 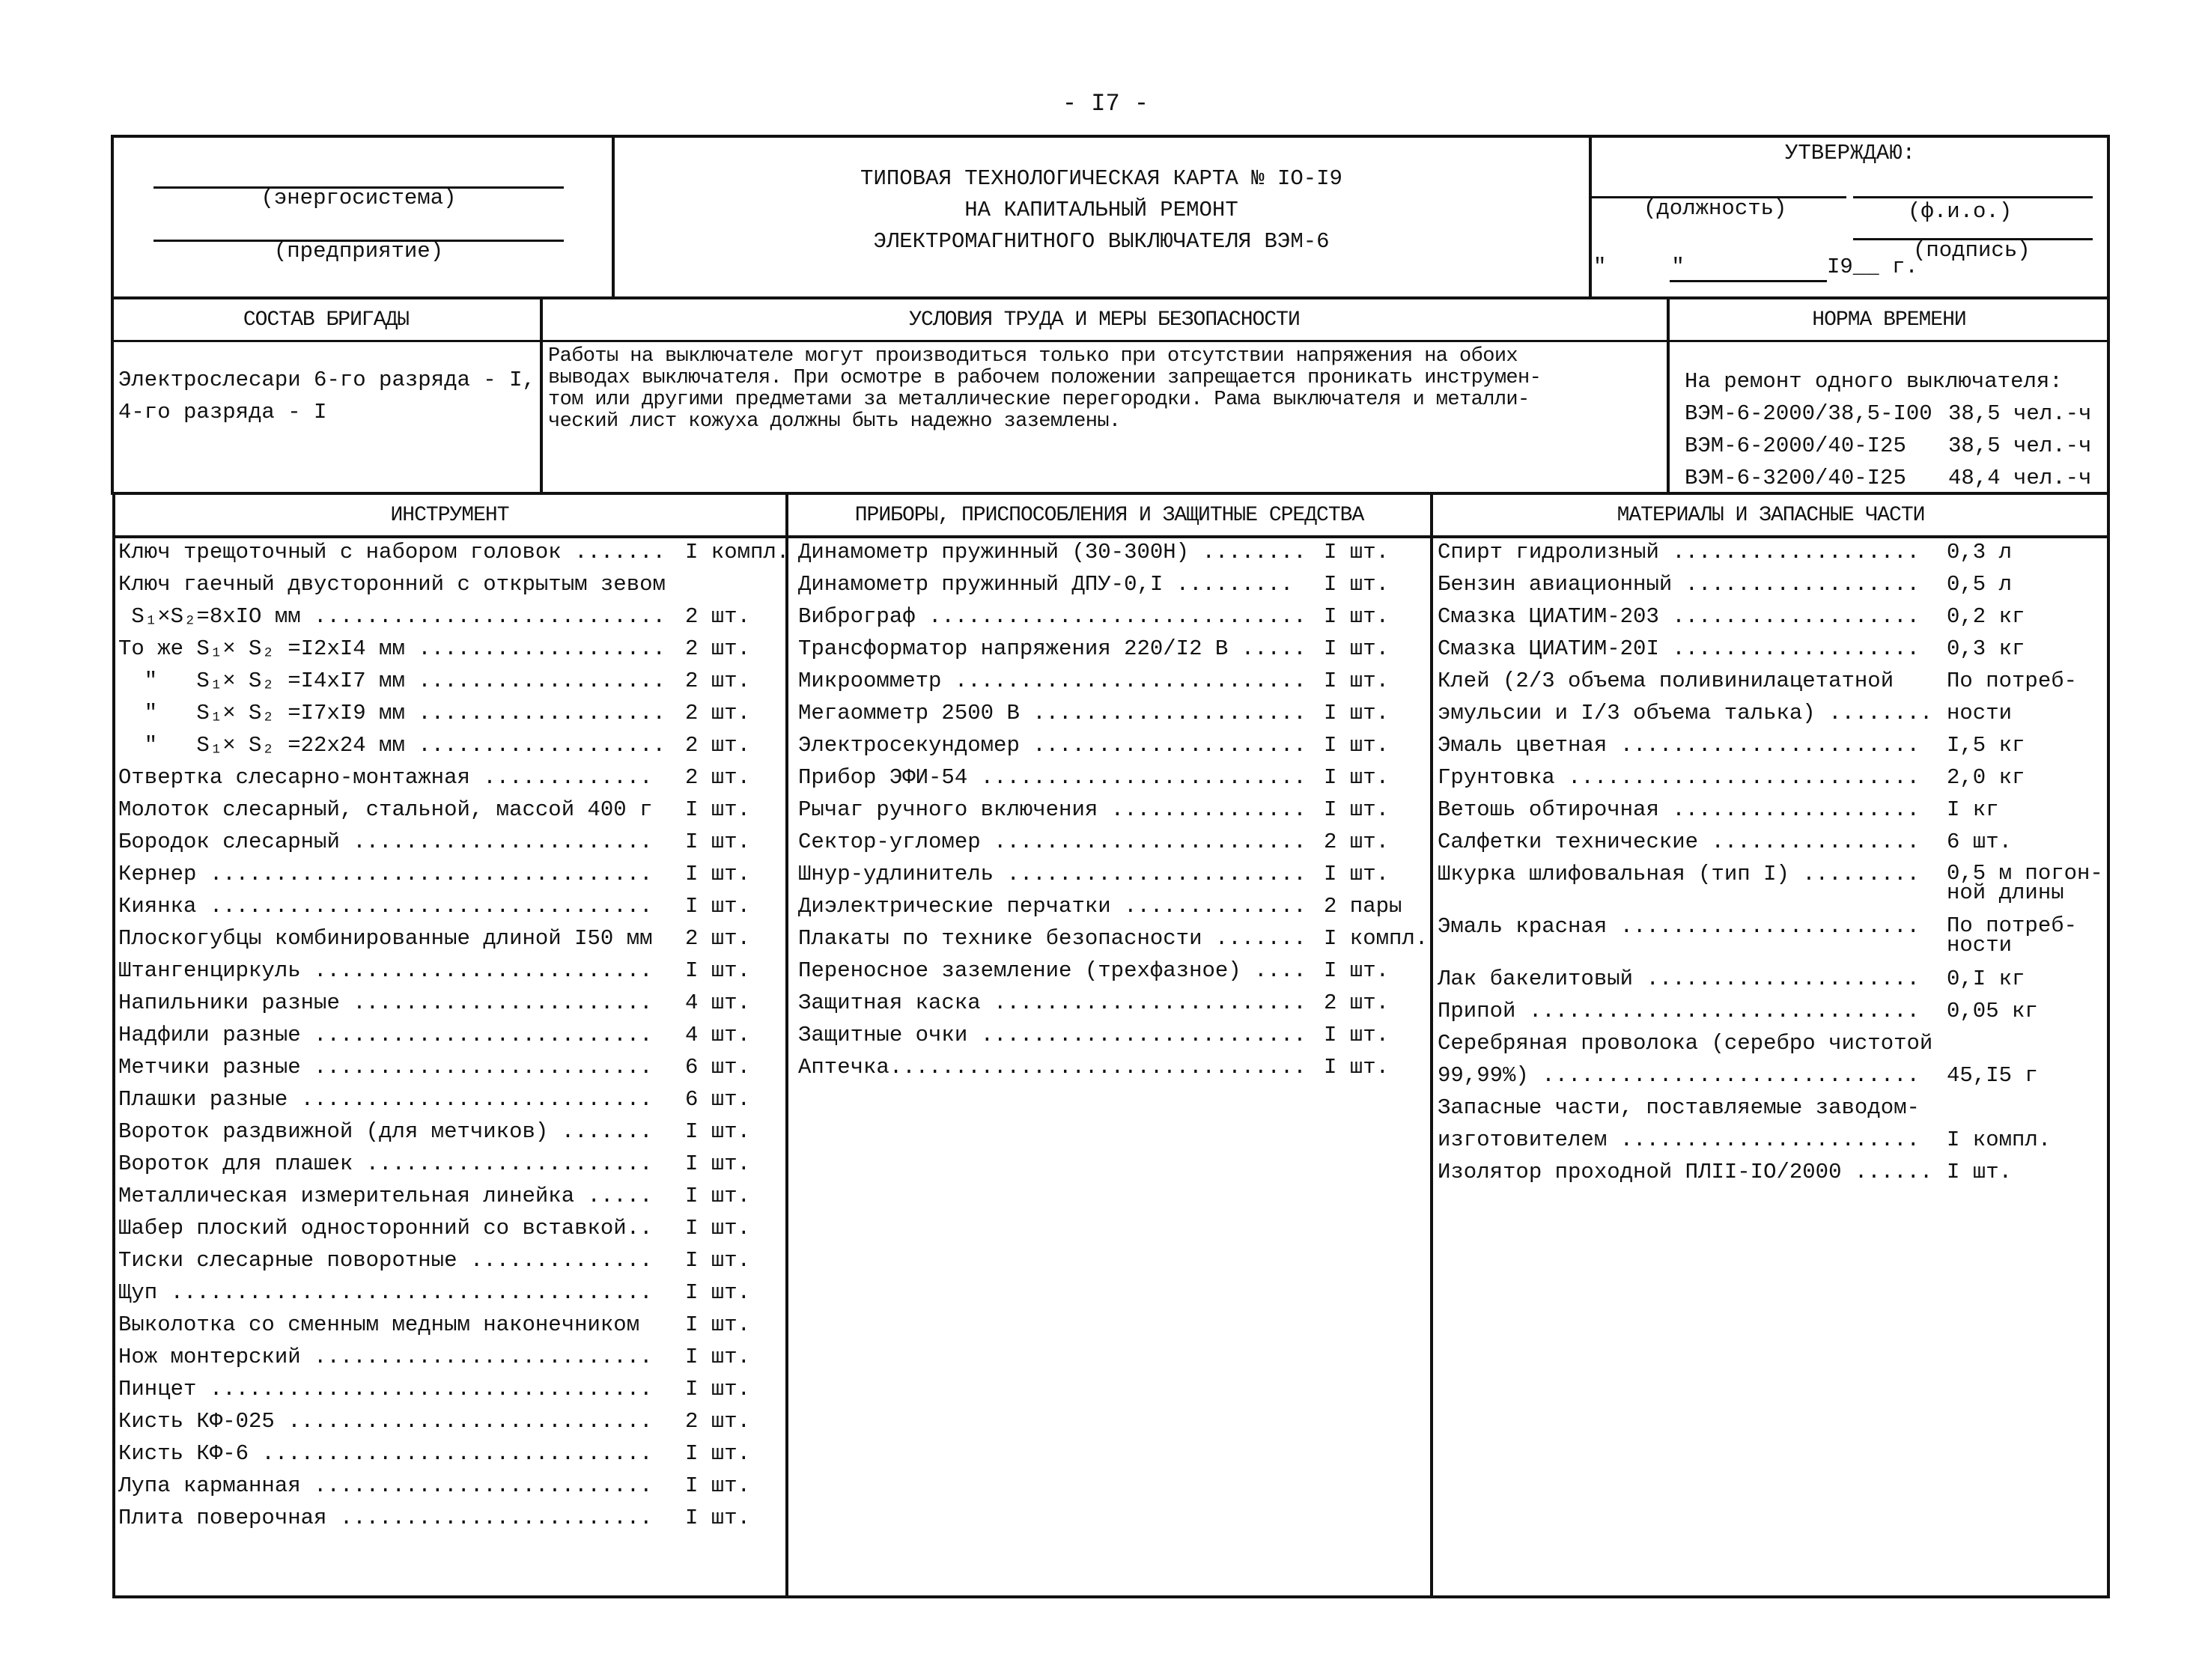 I want to click on norm-row: ВЭМ-6-2000/40-I25 38,5 чел.-ч, so click(x=1888, y=446).